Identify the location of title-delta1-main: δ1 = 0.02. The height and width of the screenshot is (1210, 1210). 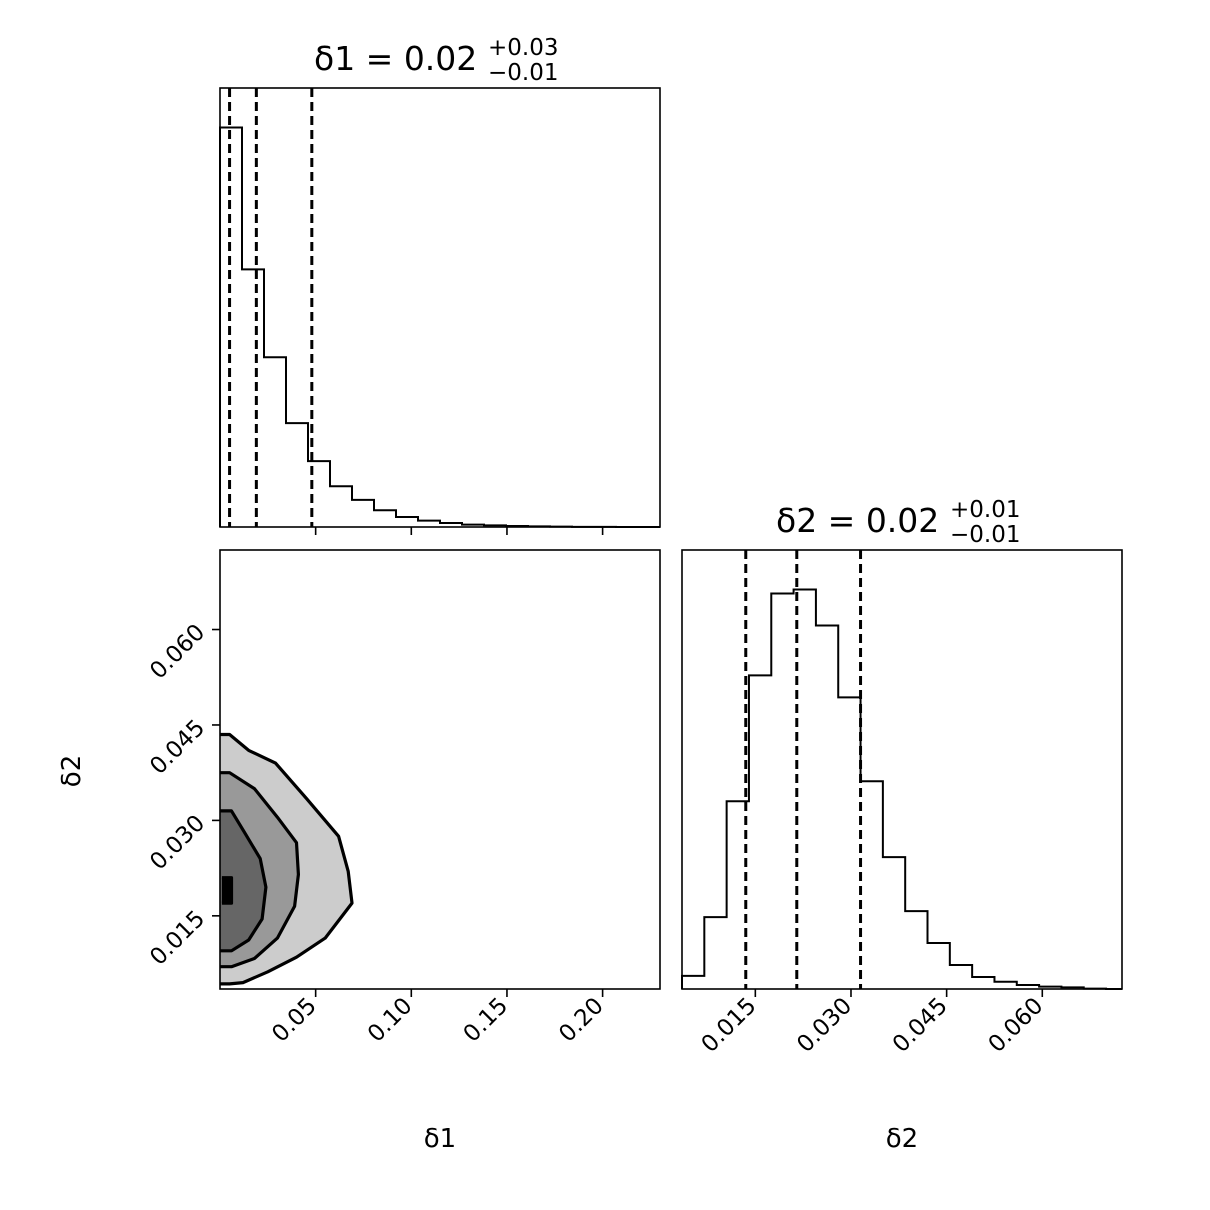
(395, 58).